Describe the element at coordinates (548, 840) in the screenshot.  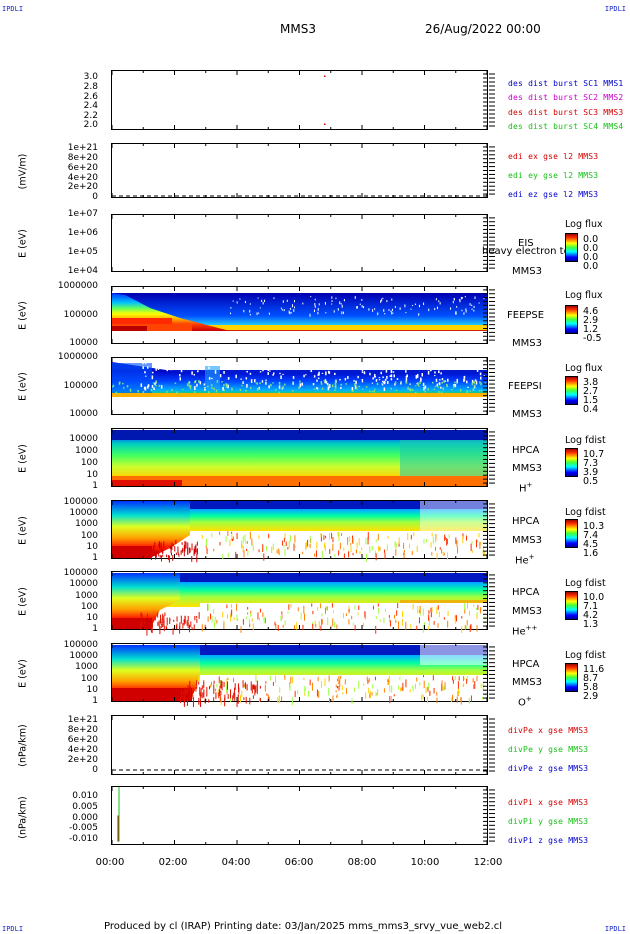
I see `legend-entry: divPi z gse MMS3` at that location.